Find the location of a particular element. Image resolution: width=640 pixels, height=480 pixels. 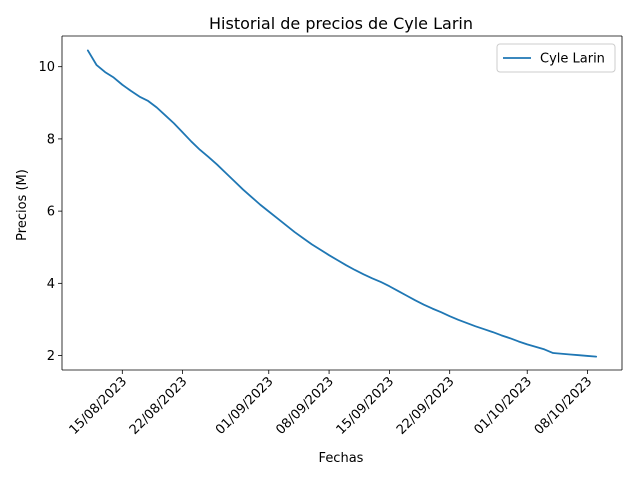

legend-label-cyle-larin: Cyle Larin is located at coordinates (572, 59).